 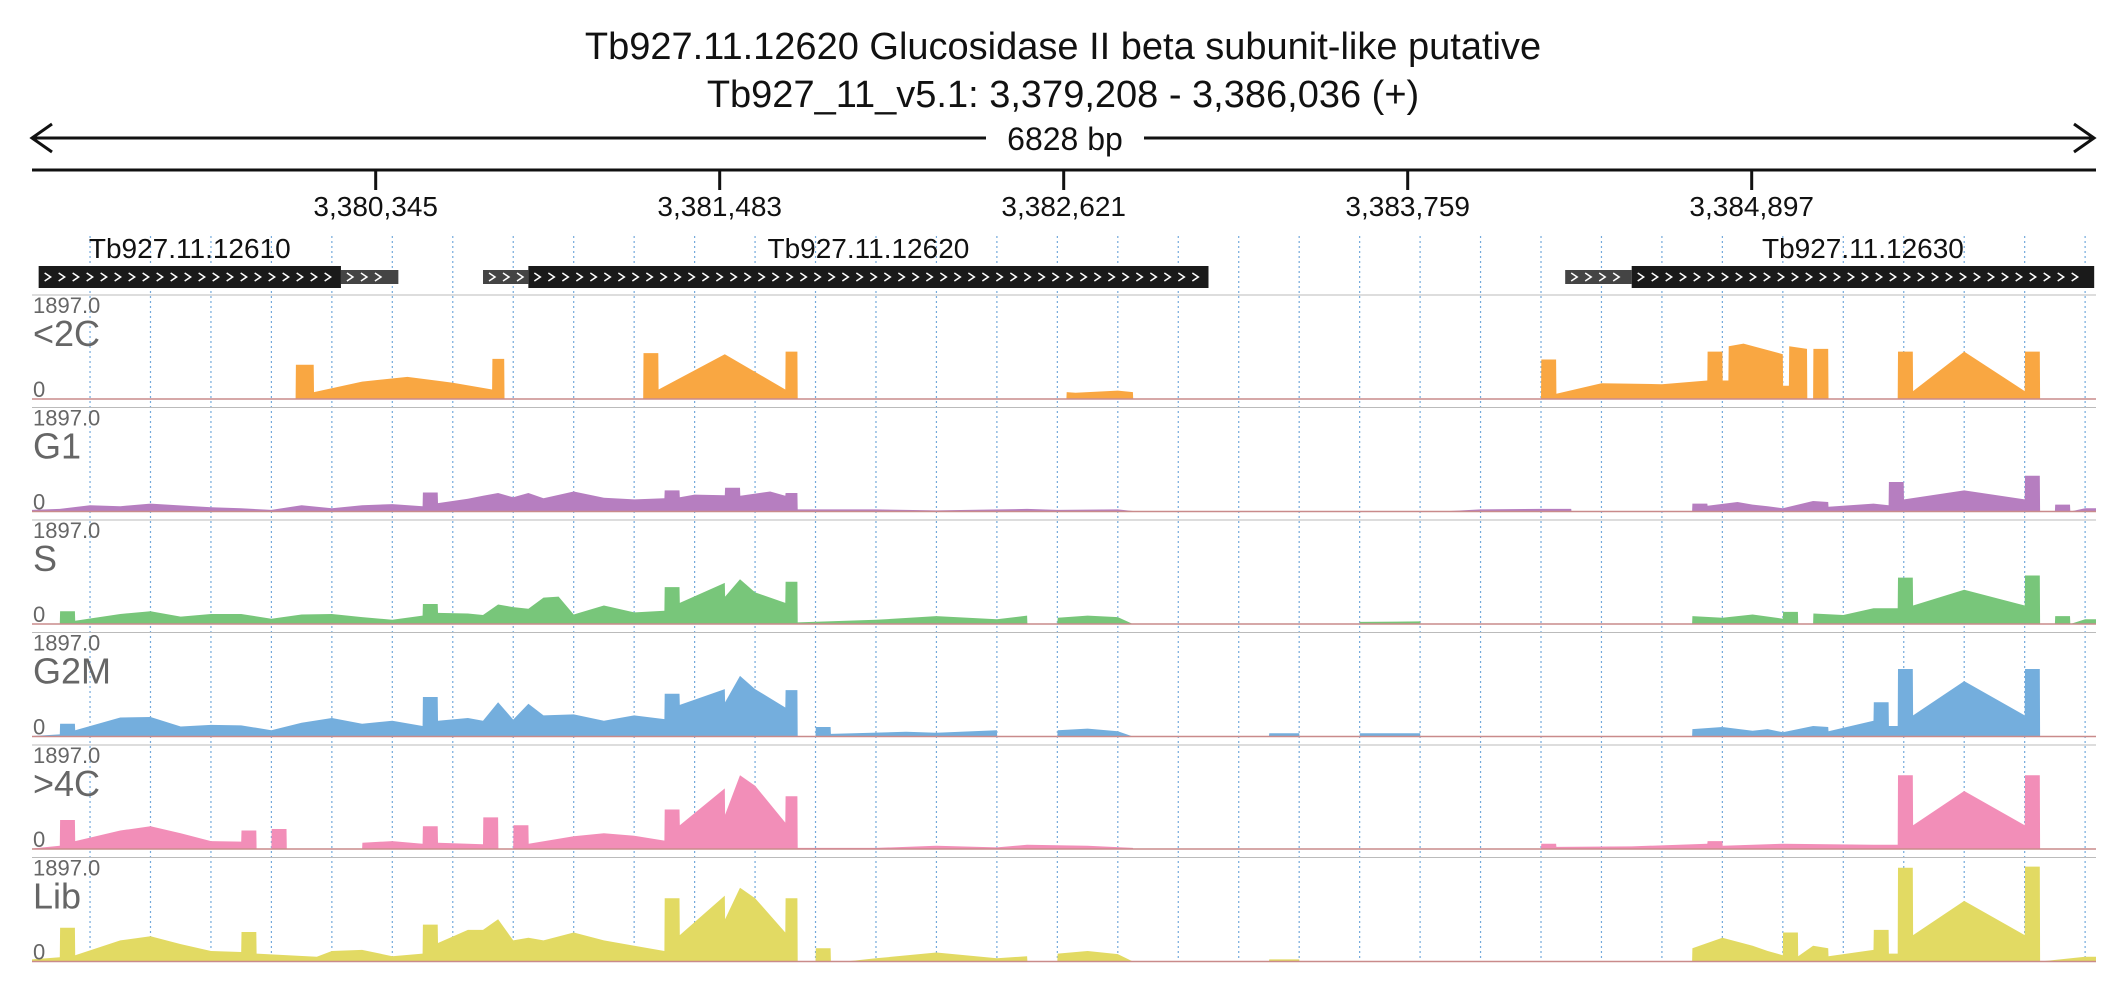 I want to click on span-ruler: 6828 bp, so click(x=1063, y=139).